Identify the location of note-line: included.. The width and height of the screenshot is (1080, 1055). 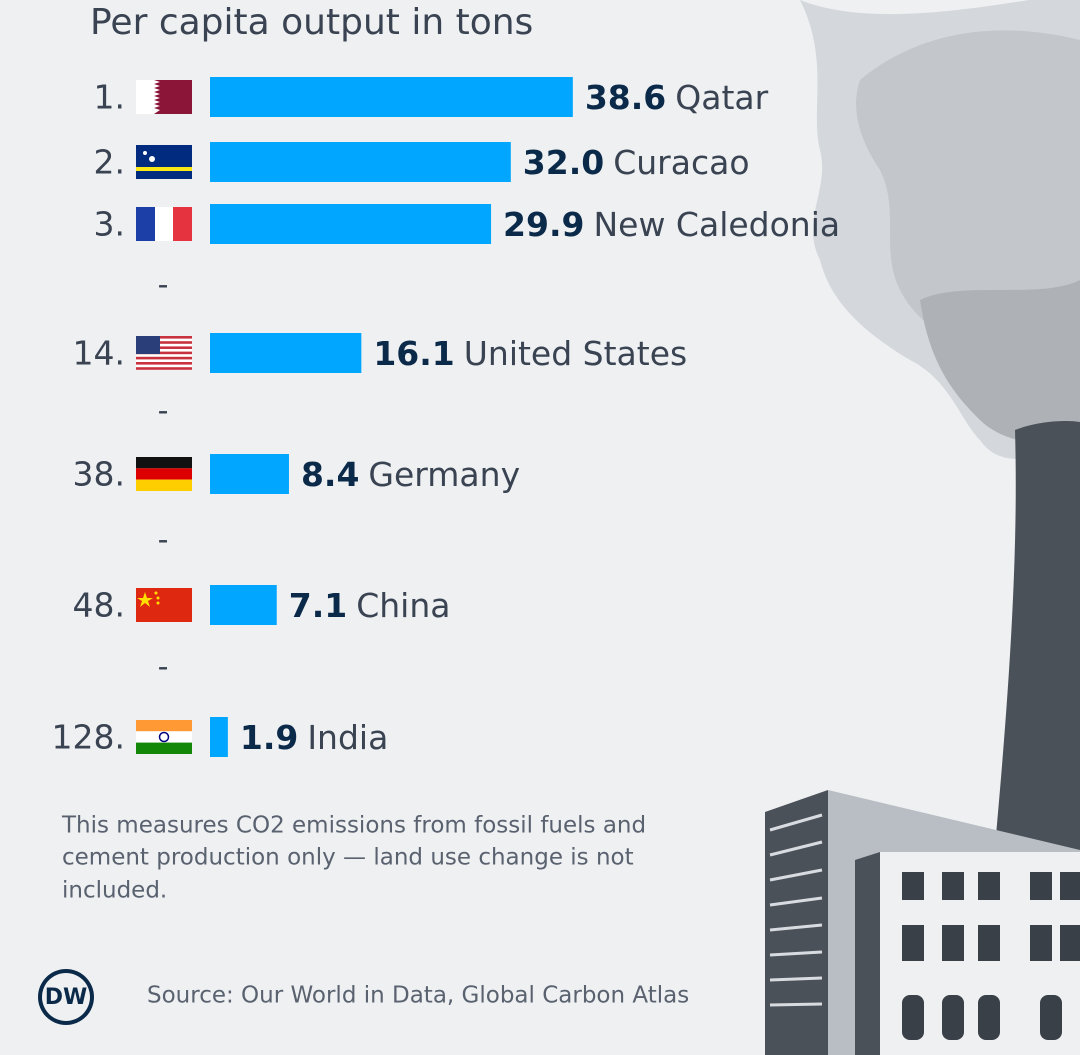
(114, 891).